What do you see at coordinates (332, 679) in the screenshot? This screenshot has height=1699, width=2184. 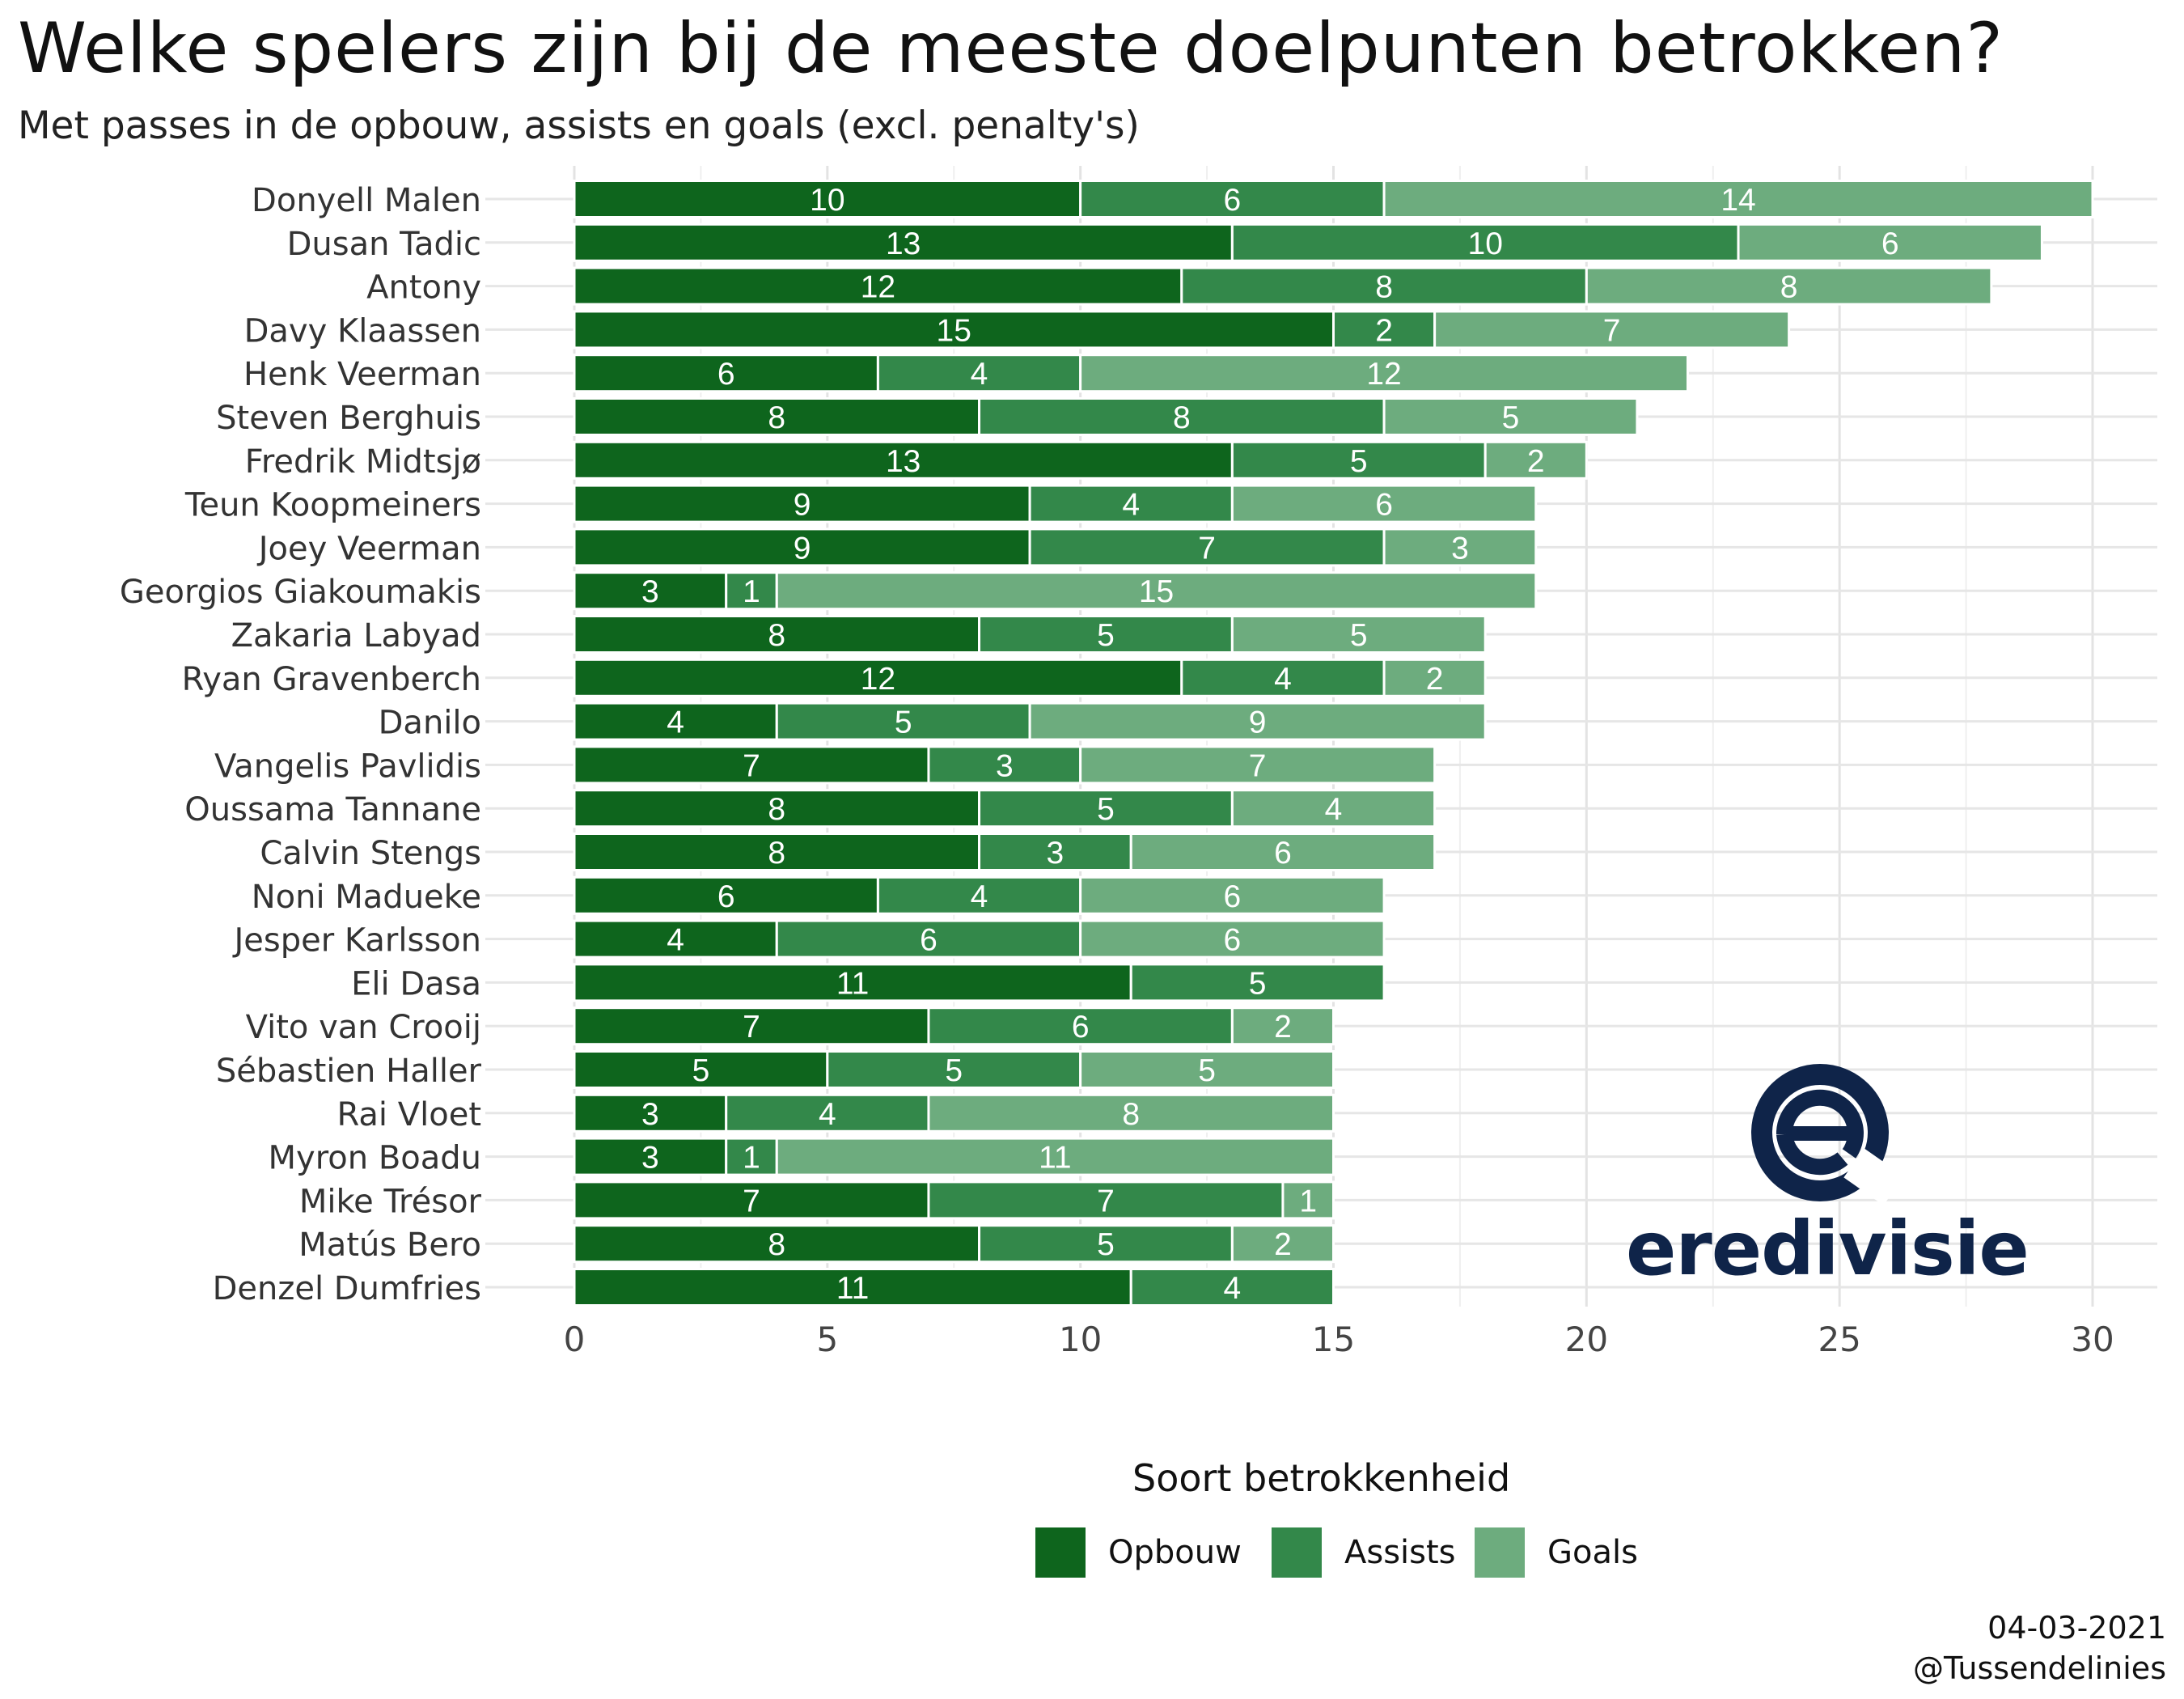 I see `category-label: Ryan Gravenberch` at bounding box center [332, 679].